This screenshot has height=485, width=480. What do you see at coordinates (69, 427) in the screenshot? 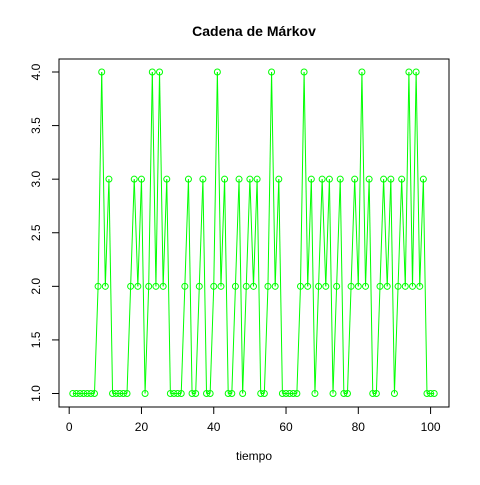
I see `x-tick-label: 0` at bounding box center [69, 427].